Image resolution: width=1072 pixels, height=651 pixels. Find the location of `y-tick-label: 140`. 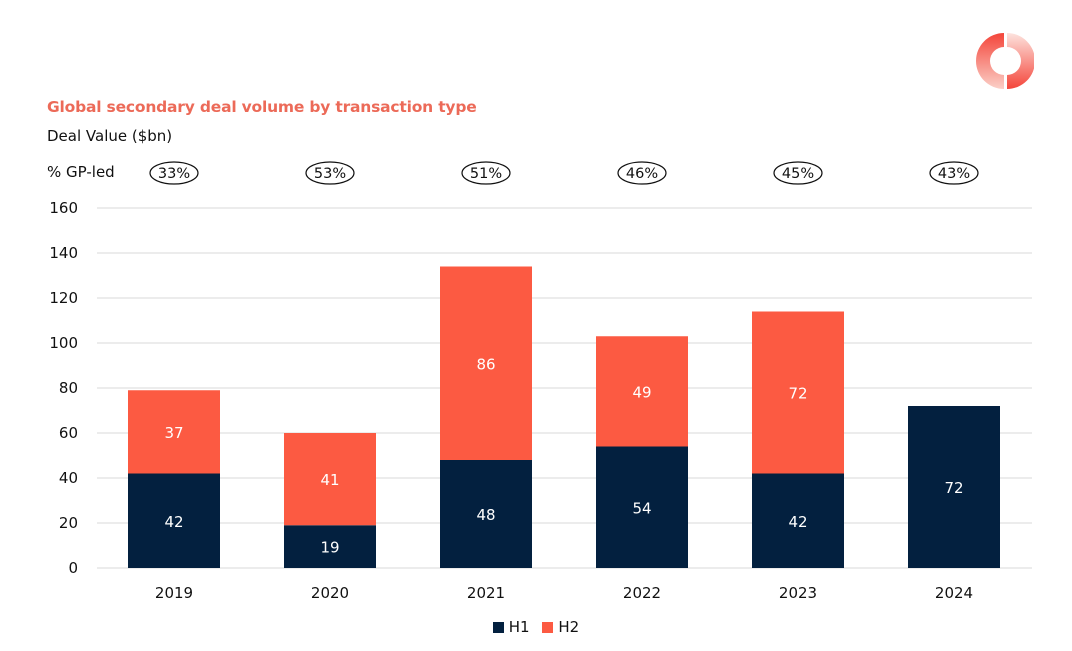

y-tick-label: 140 is located at coordinates (63, 253).